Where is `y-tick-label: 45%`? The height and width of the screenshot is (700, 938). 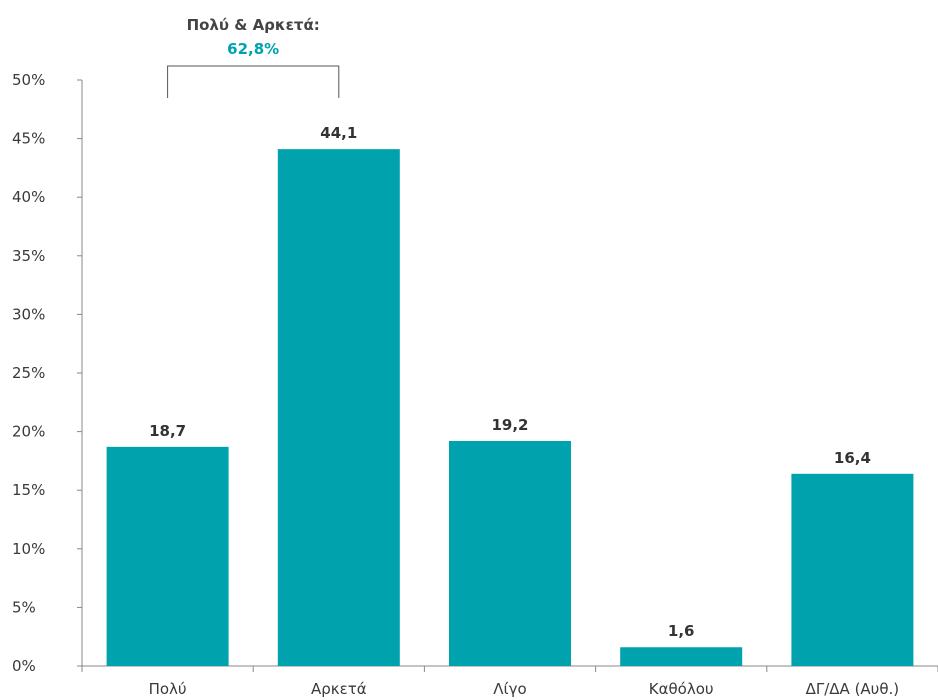 y-tick-label: 45% is located at coordinates (28, 139).